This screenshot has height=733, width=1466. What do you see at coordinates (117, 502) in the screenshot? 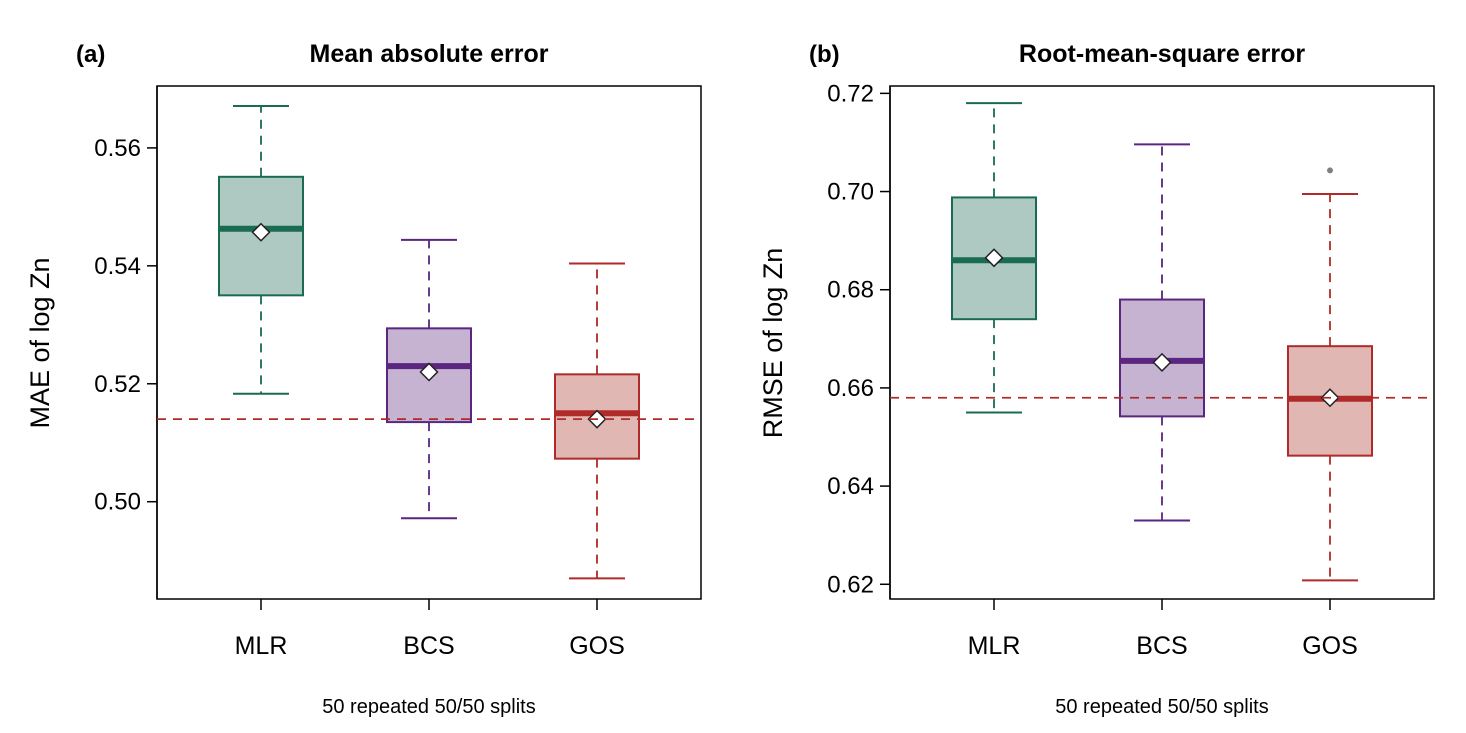
I see `y-tick-label: 0.50` at bounding box center [117, 502].